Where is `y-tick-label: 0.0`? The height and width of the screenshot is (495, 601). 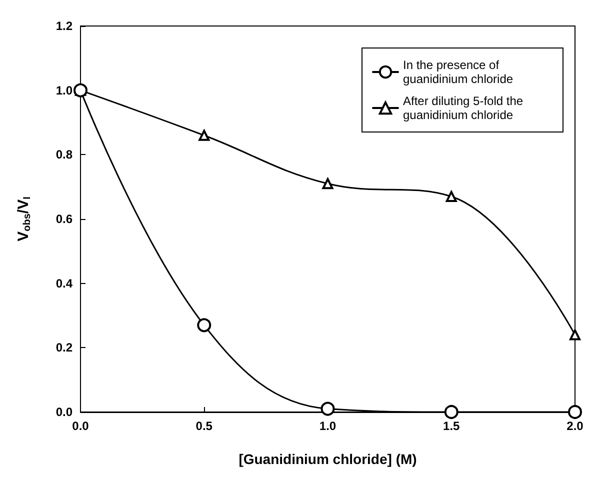 y-tick-label: 0.0 is located at coordinates (64, 412).